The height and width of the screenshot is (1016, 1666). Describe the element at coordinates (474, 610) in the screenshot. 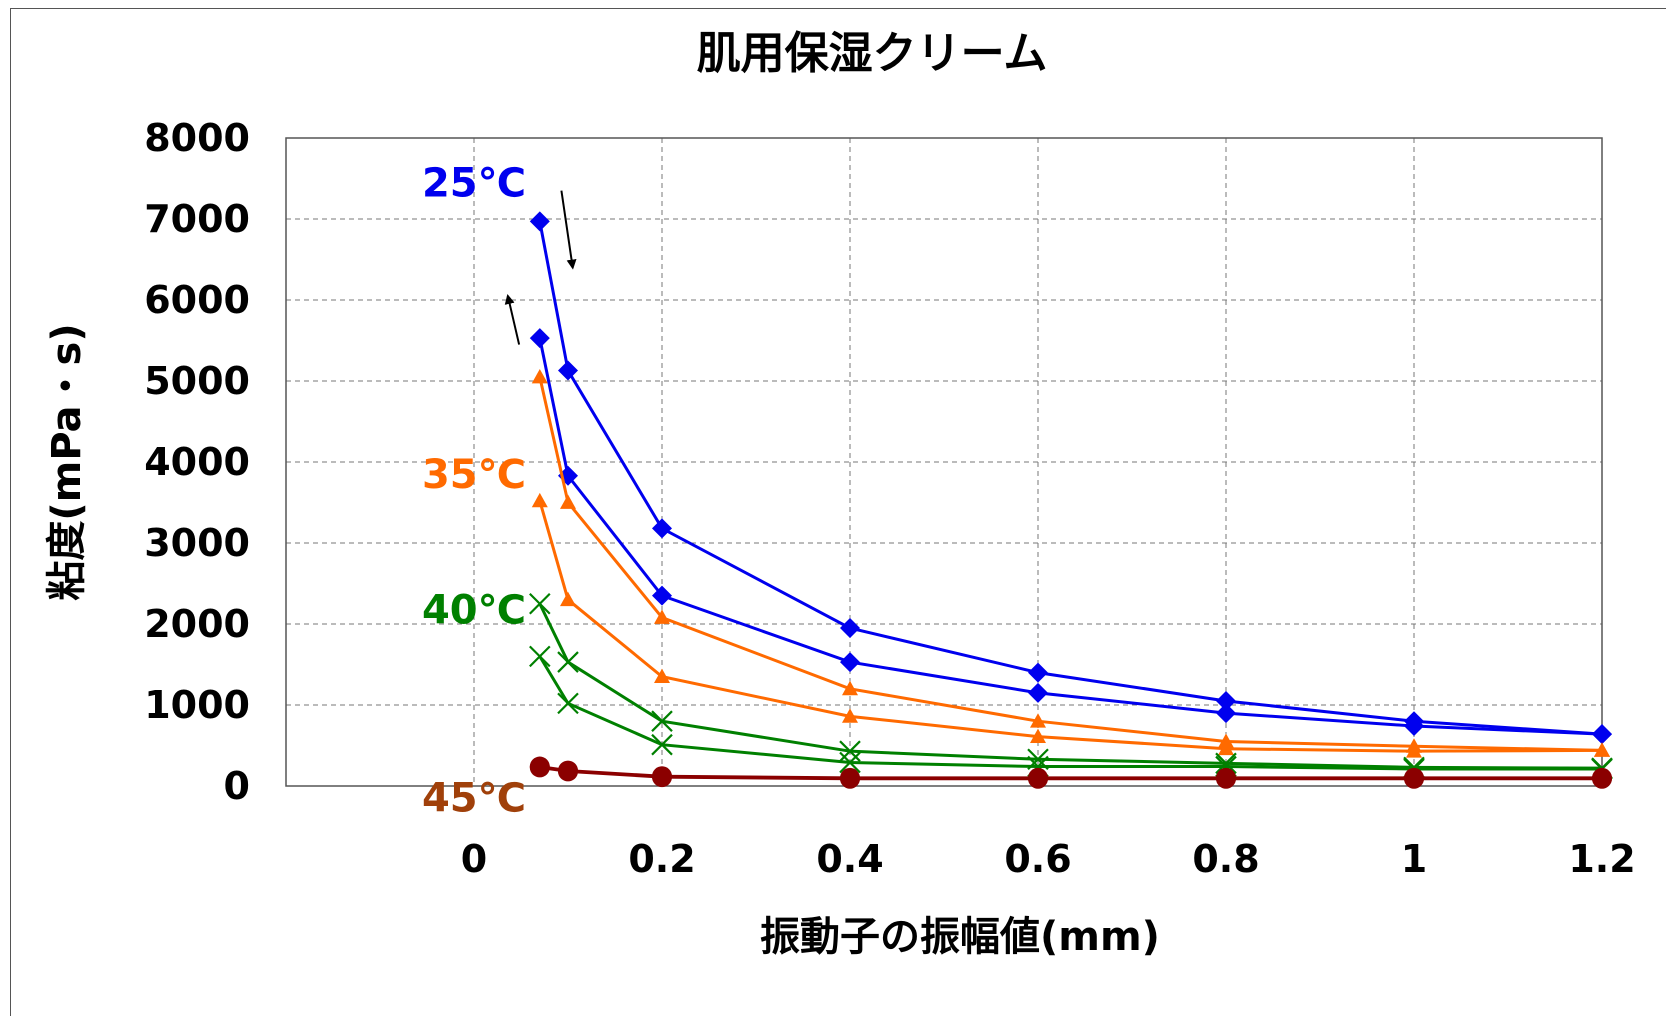

I see `series-label: 40℃` at that location.